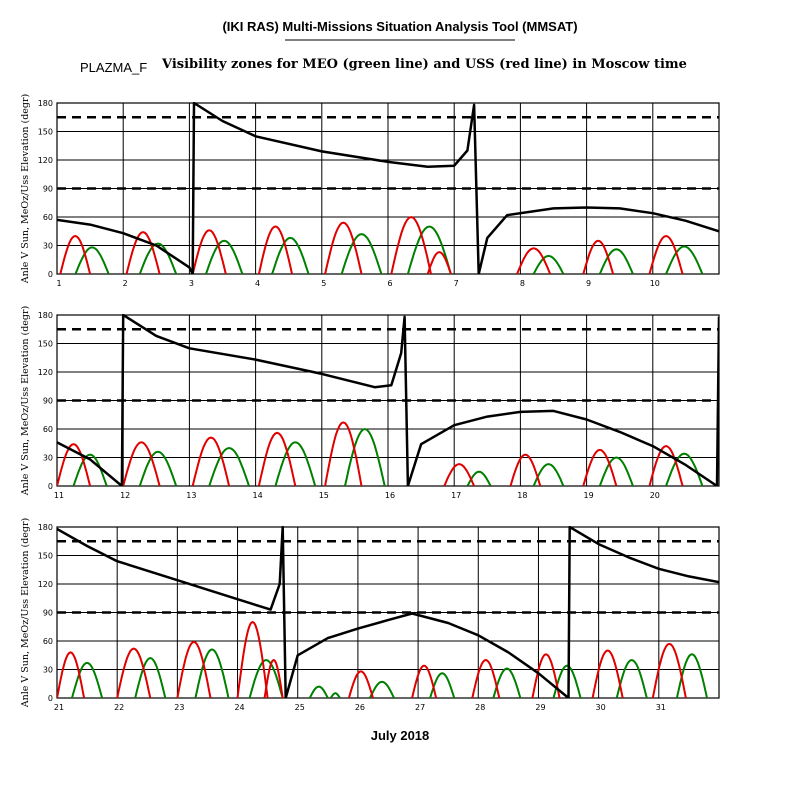  What do you see at coordinates (390, 495) in the screenshot?
I see `x-tick-label: 16` at bounding box center [390, 495].